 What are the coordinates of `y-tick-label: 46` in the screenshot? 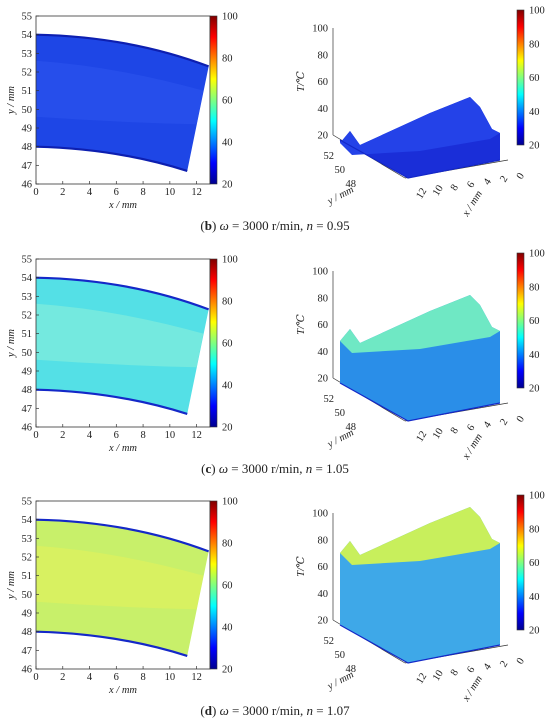 It's located at (27, 185).